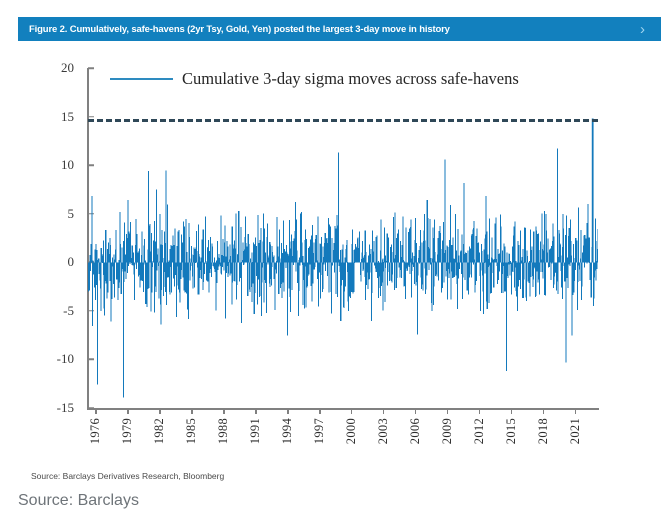 This screenshot has width=661, height=528. What do you see at coordinates (68, 310) in the screenshot?
I see `y-axis-tick-label: -5` at bounding box center [68, 310].